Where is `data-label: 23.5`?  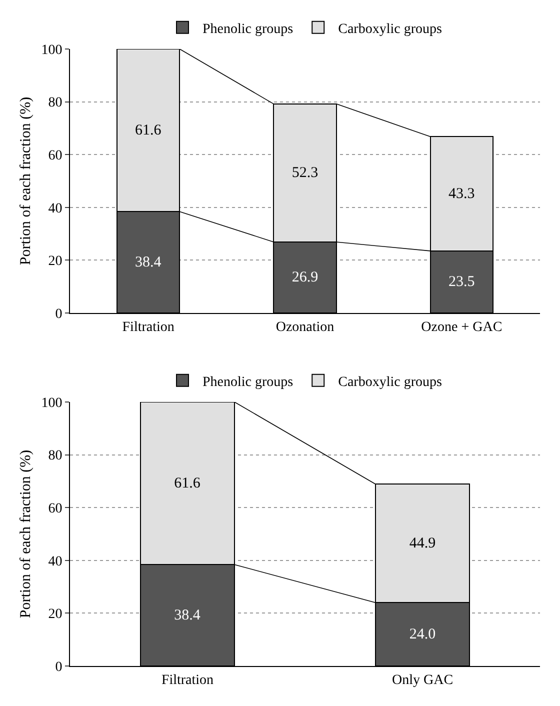 data-label: 23.5 is located at coordinates (461, 282).